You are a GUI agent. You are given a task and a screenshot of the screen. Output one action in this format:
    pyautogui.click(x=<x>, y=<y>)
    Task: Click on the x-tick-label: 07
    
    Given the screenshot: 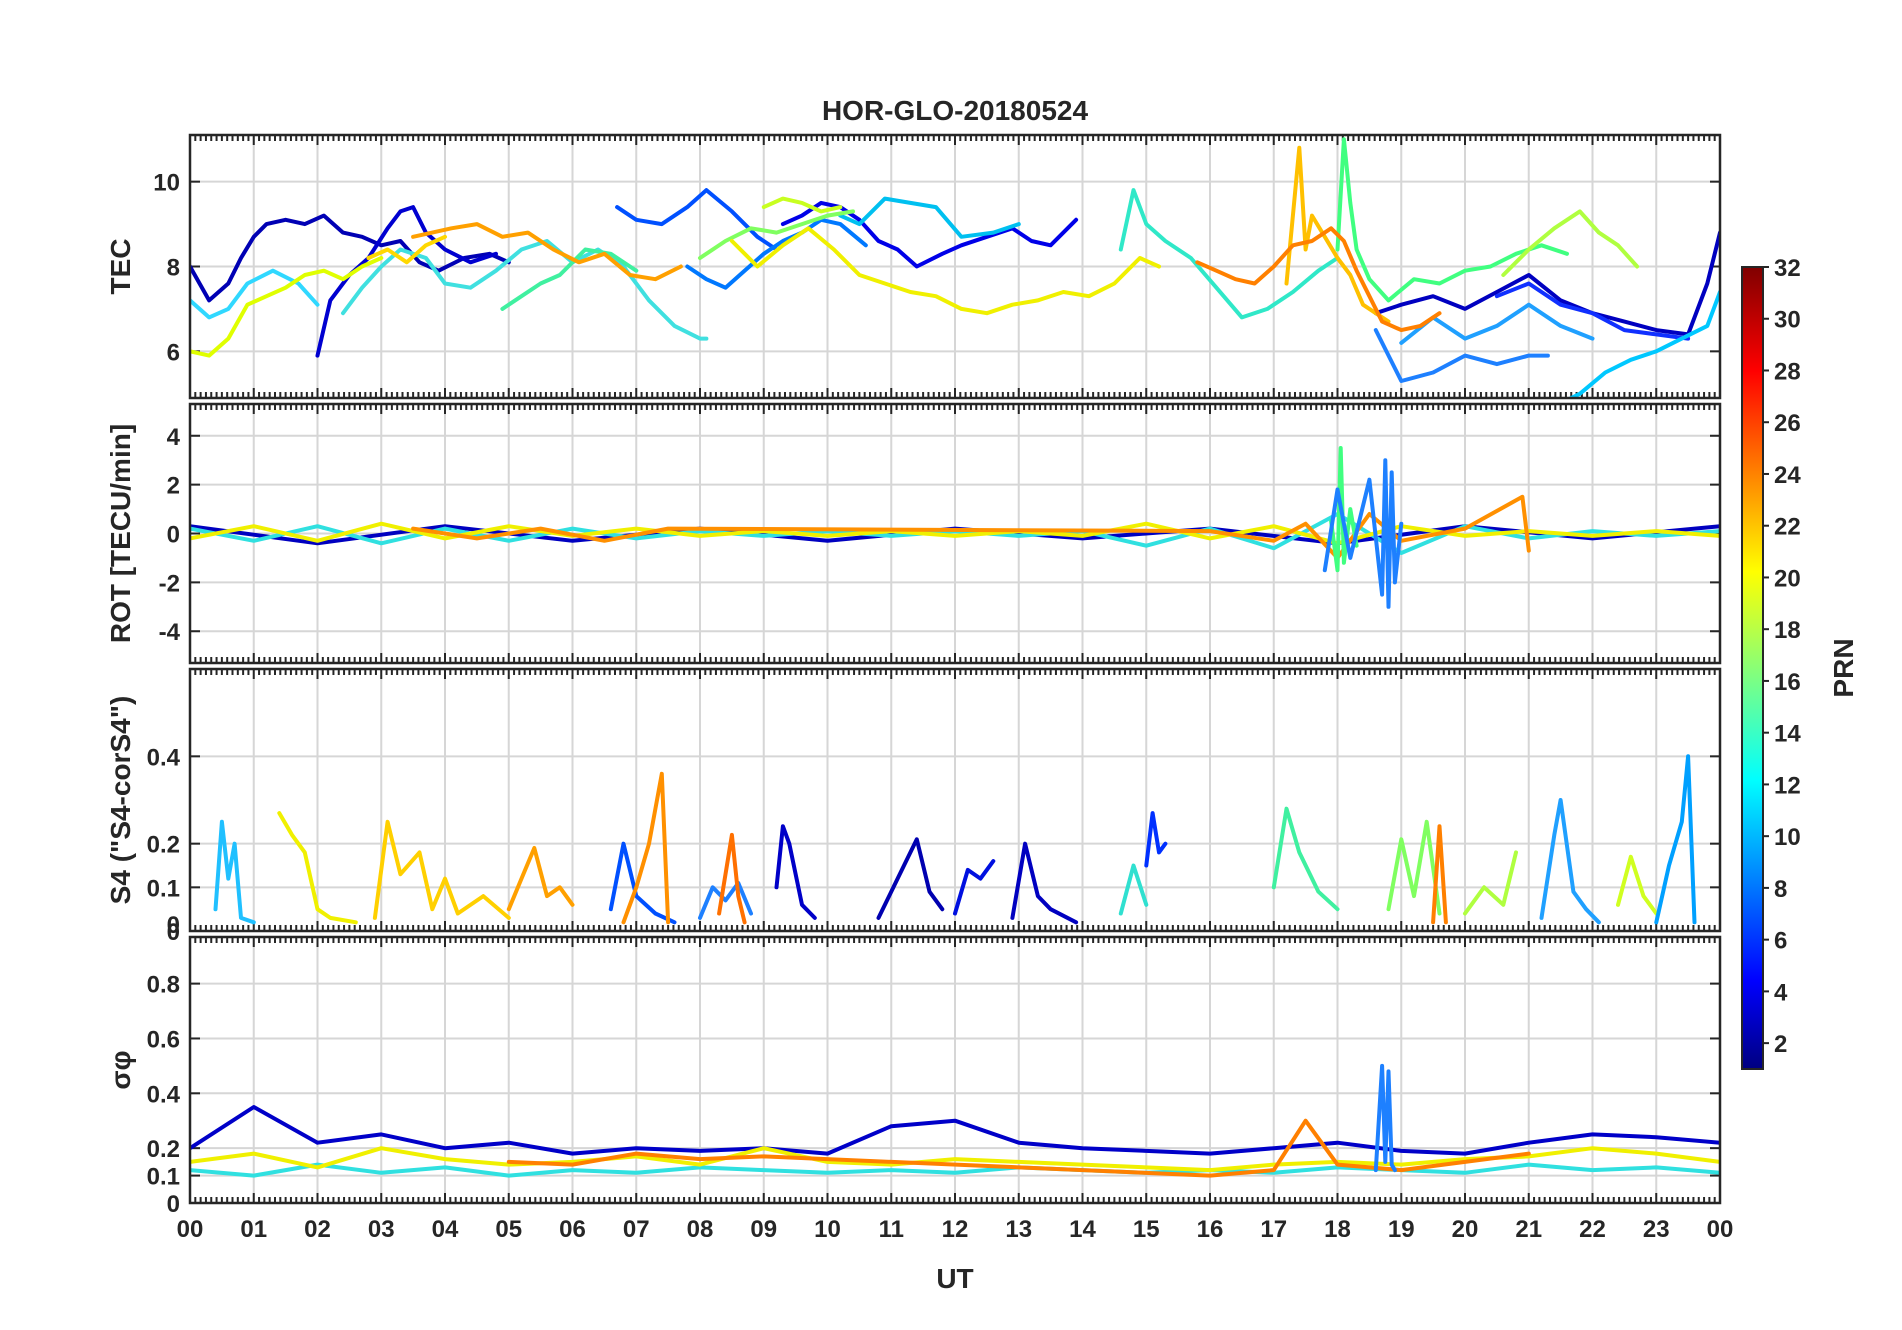 What is the action you would take?
    pyautogui.click(x=636, y=1229)
    